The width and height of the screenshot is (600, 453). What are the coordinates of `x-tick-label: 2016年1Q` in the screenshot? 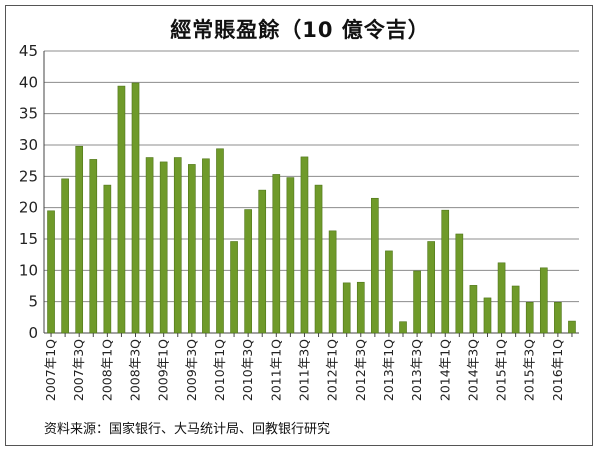 It's located at (557, 370).